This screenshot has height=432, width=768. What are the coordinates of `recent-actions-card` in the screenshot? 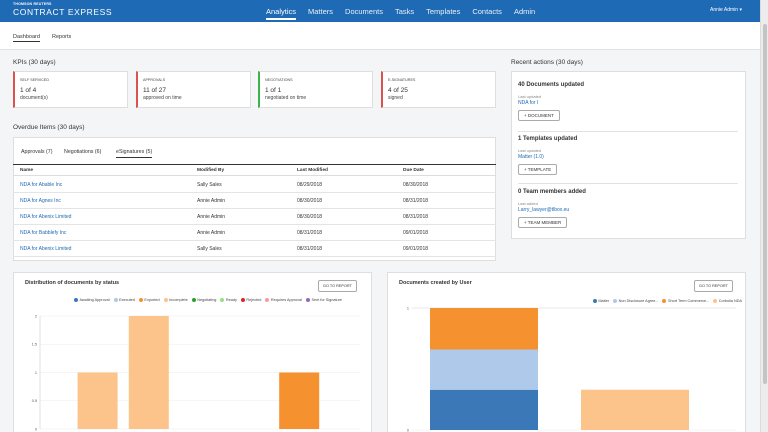 It's located at (628, 155).